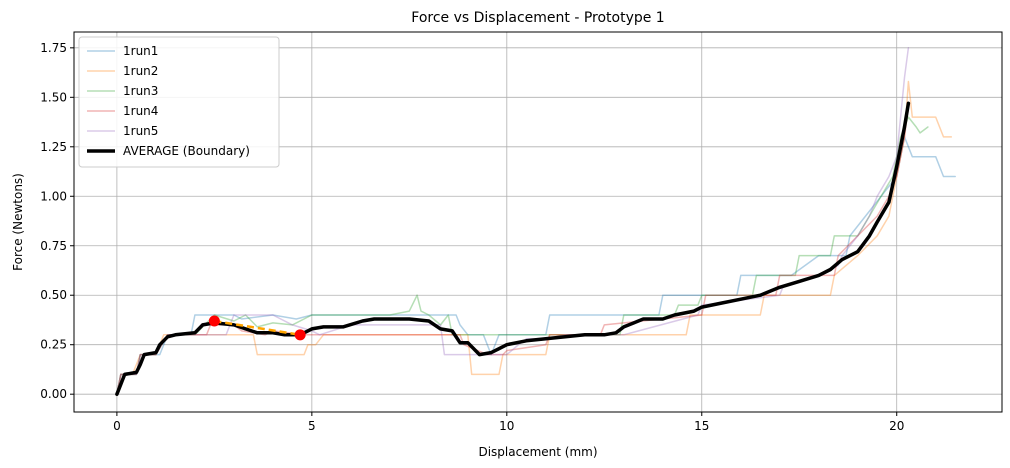 The height and width of the screenshot is (468, 1010). I want to click on y-tick-label: 0.25, so click(53, 345).